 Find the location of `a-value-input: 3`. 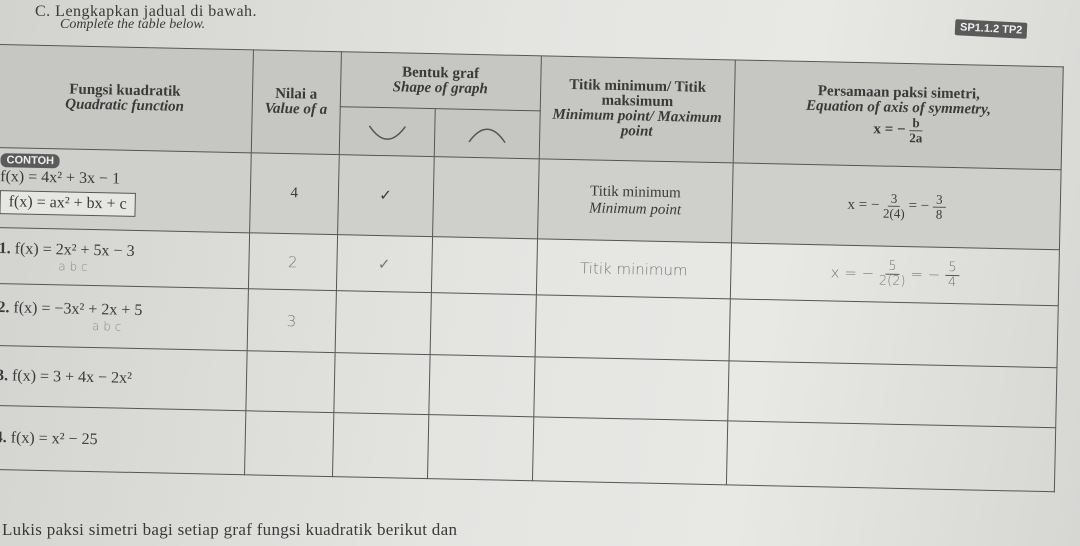

a-value-input: 3 is located at coordinates (291, 320).